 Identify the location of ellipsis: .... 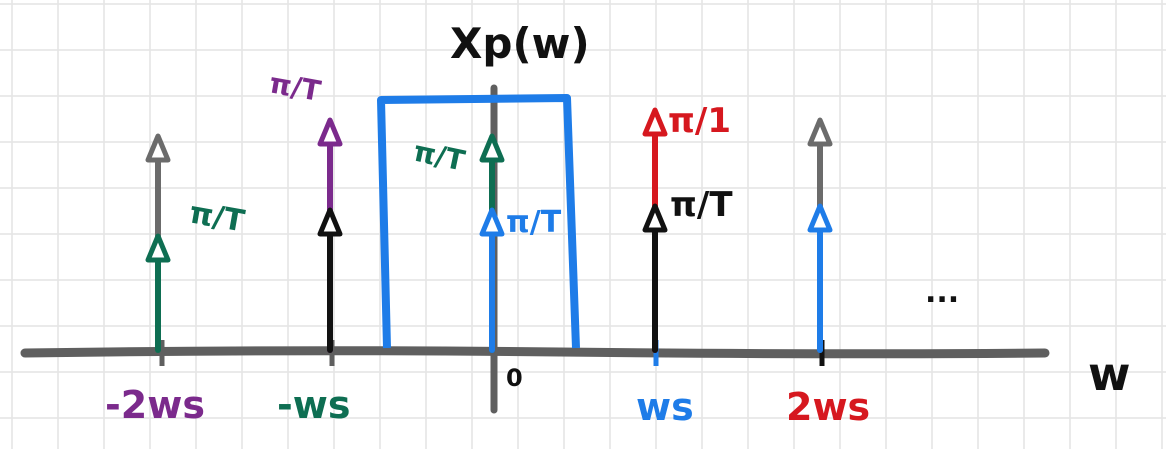
(942, 292).